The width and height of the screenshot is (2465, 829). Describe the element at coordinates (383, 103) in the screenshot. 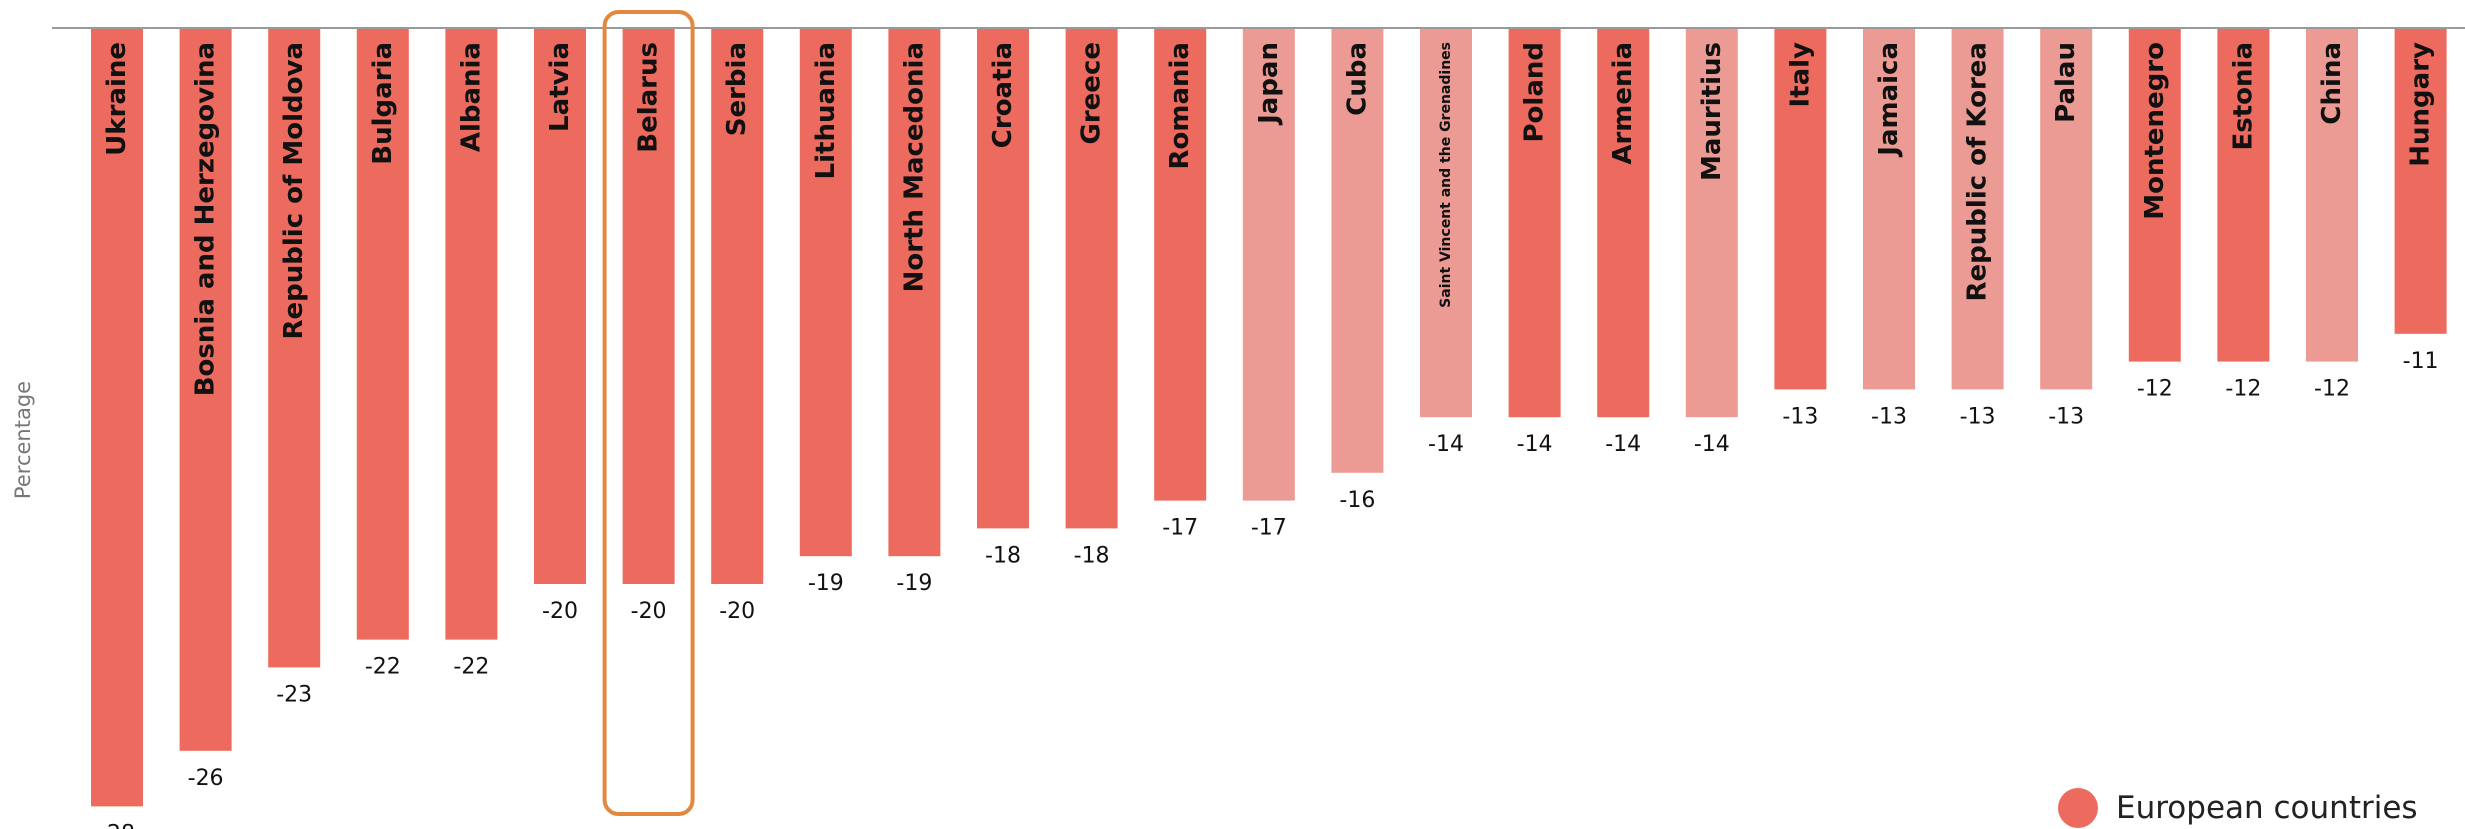

I see `bar-label-bulgaria: Bulgaria` at that location.